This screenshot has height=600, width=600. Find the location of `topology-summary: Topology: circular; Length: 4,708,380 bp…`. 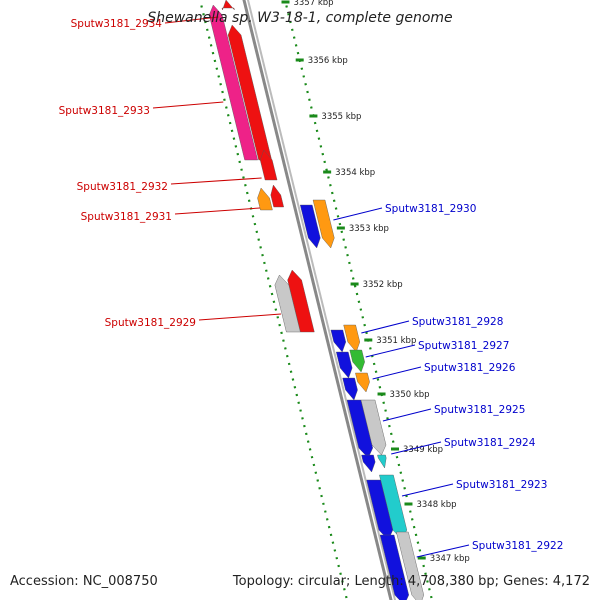

topology-summary: Topology: circular; Length: 4,708,380 bp… is located at coordinates (411, 581).